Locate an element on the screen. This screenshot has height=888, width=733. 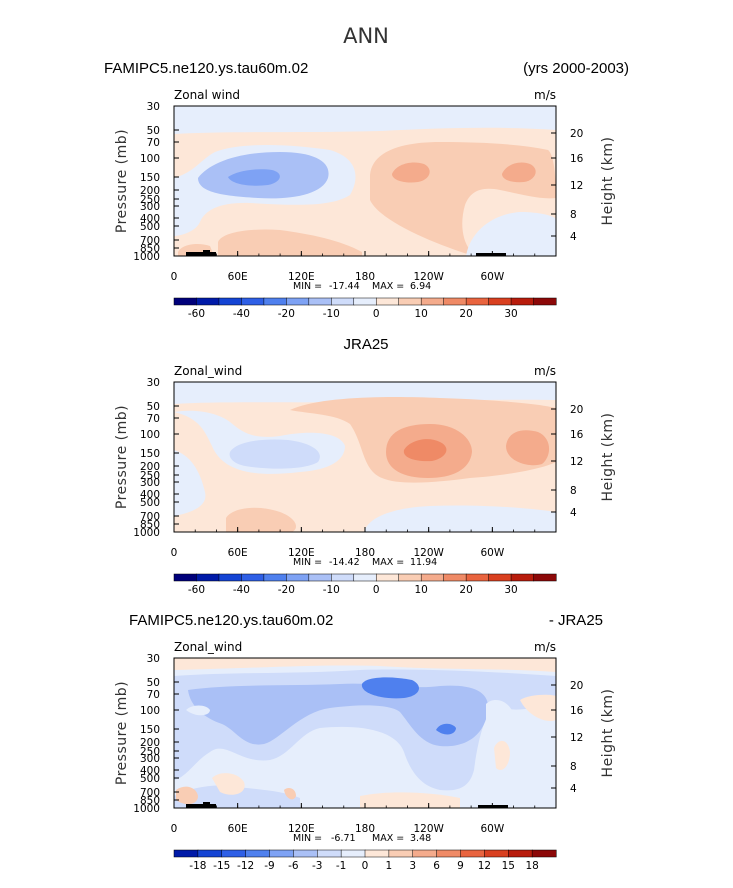
panel-3-colorbar-label: -15 is located at coordinates (221, 866).